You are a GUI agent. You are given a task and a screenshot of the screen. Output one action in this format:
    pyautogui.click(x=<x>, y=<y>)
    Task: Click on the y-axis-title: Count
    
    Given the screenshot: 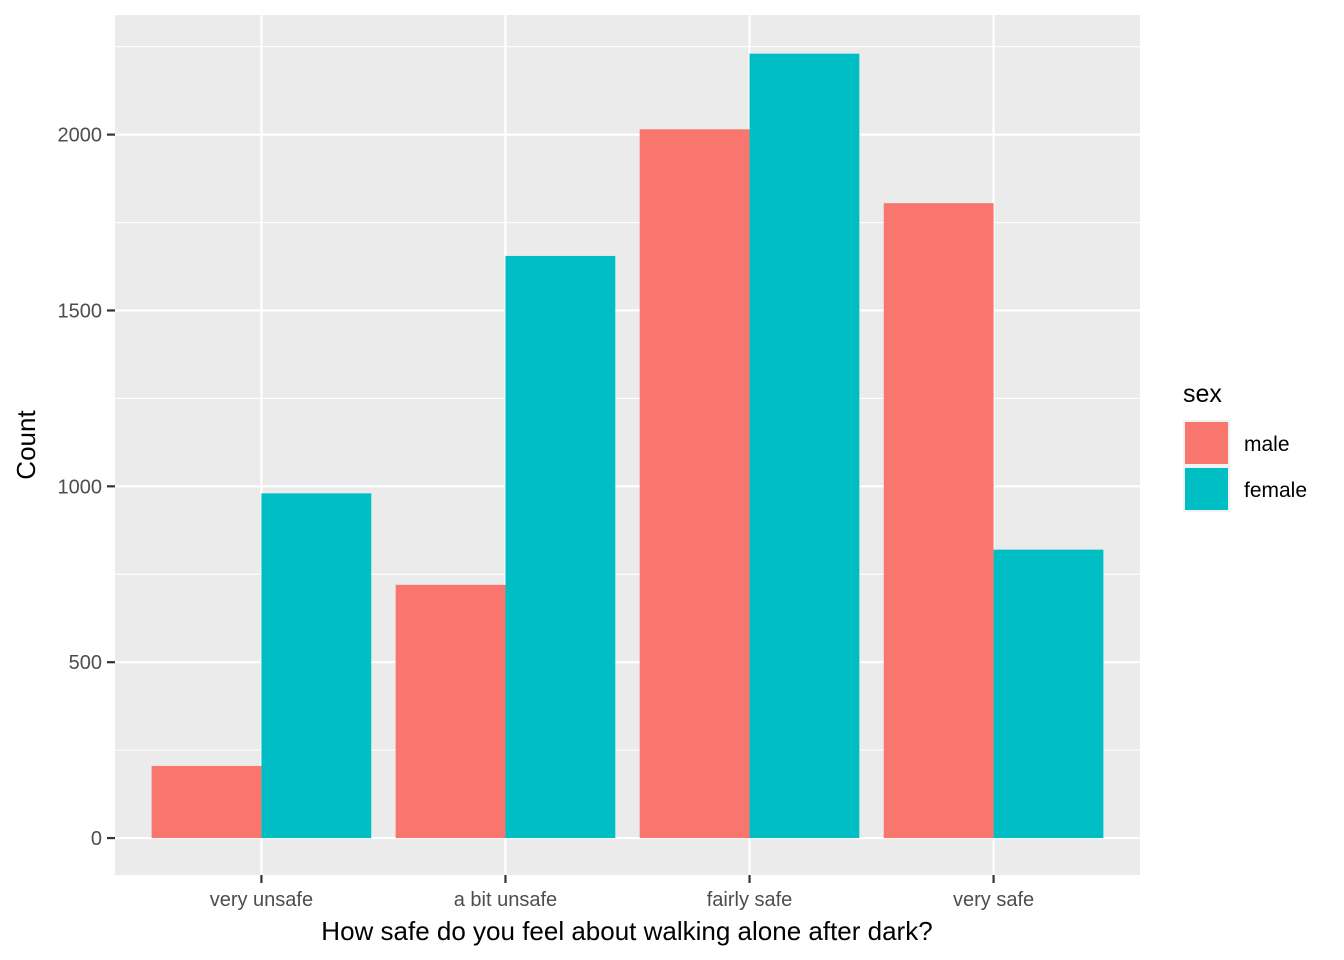 What is the action you would take?
    pyautogui.click(x=26, y=445)
    